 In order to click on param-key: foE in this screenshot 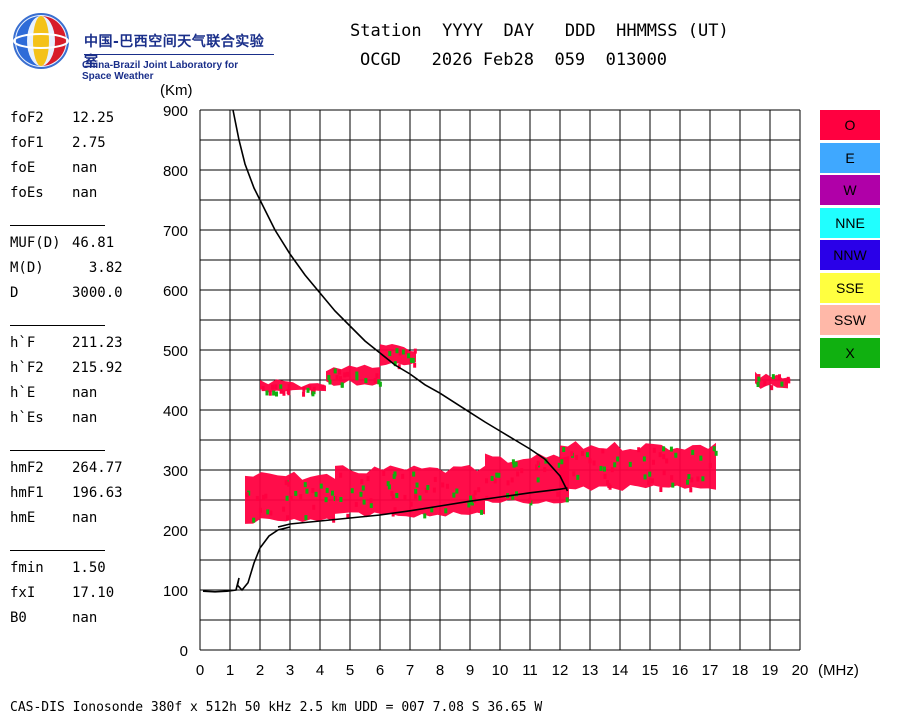, I will do `click(23, 168)`.